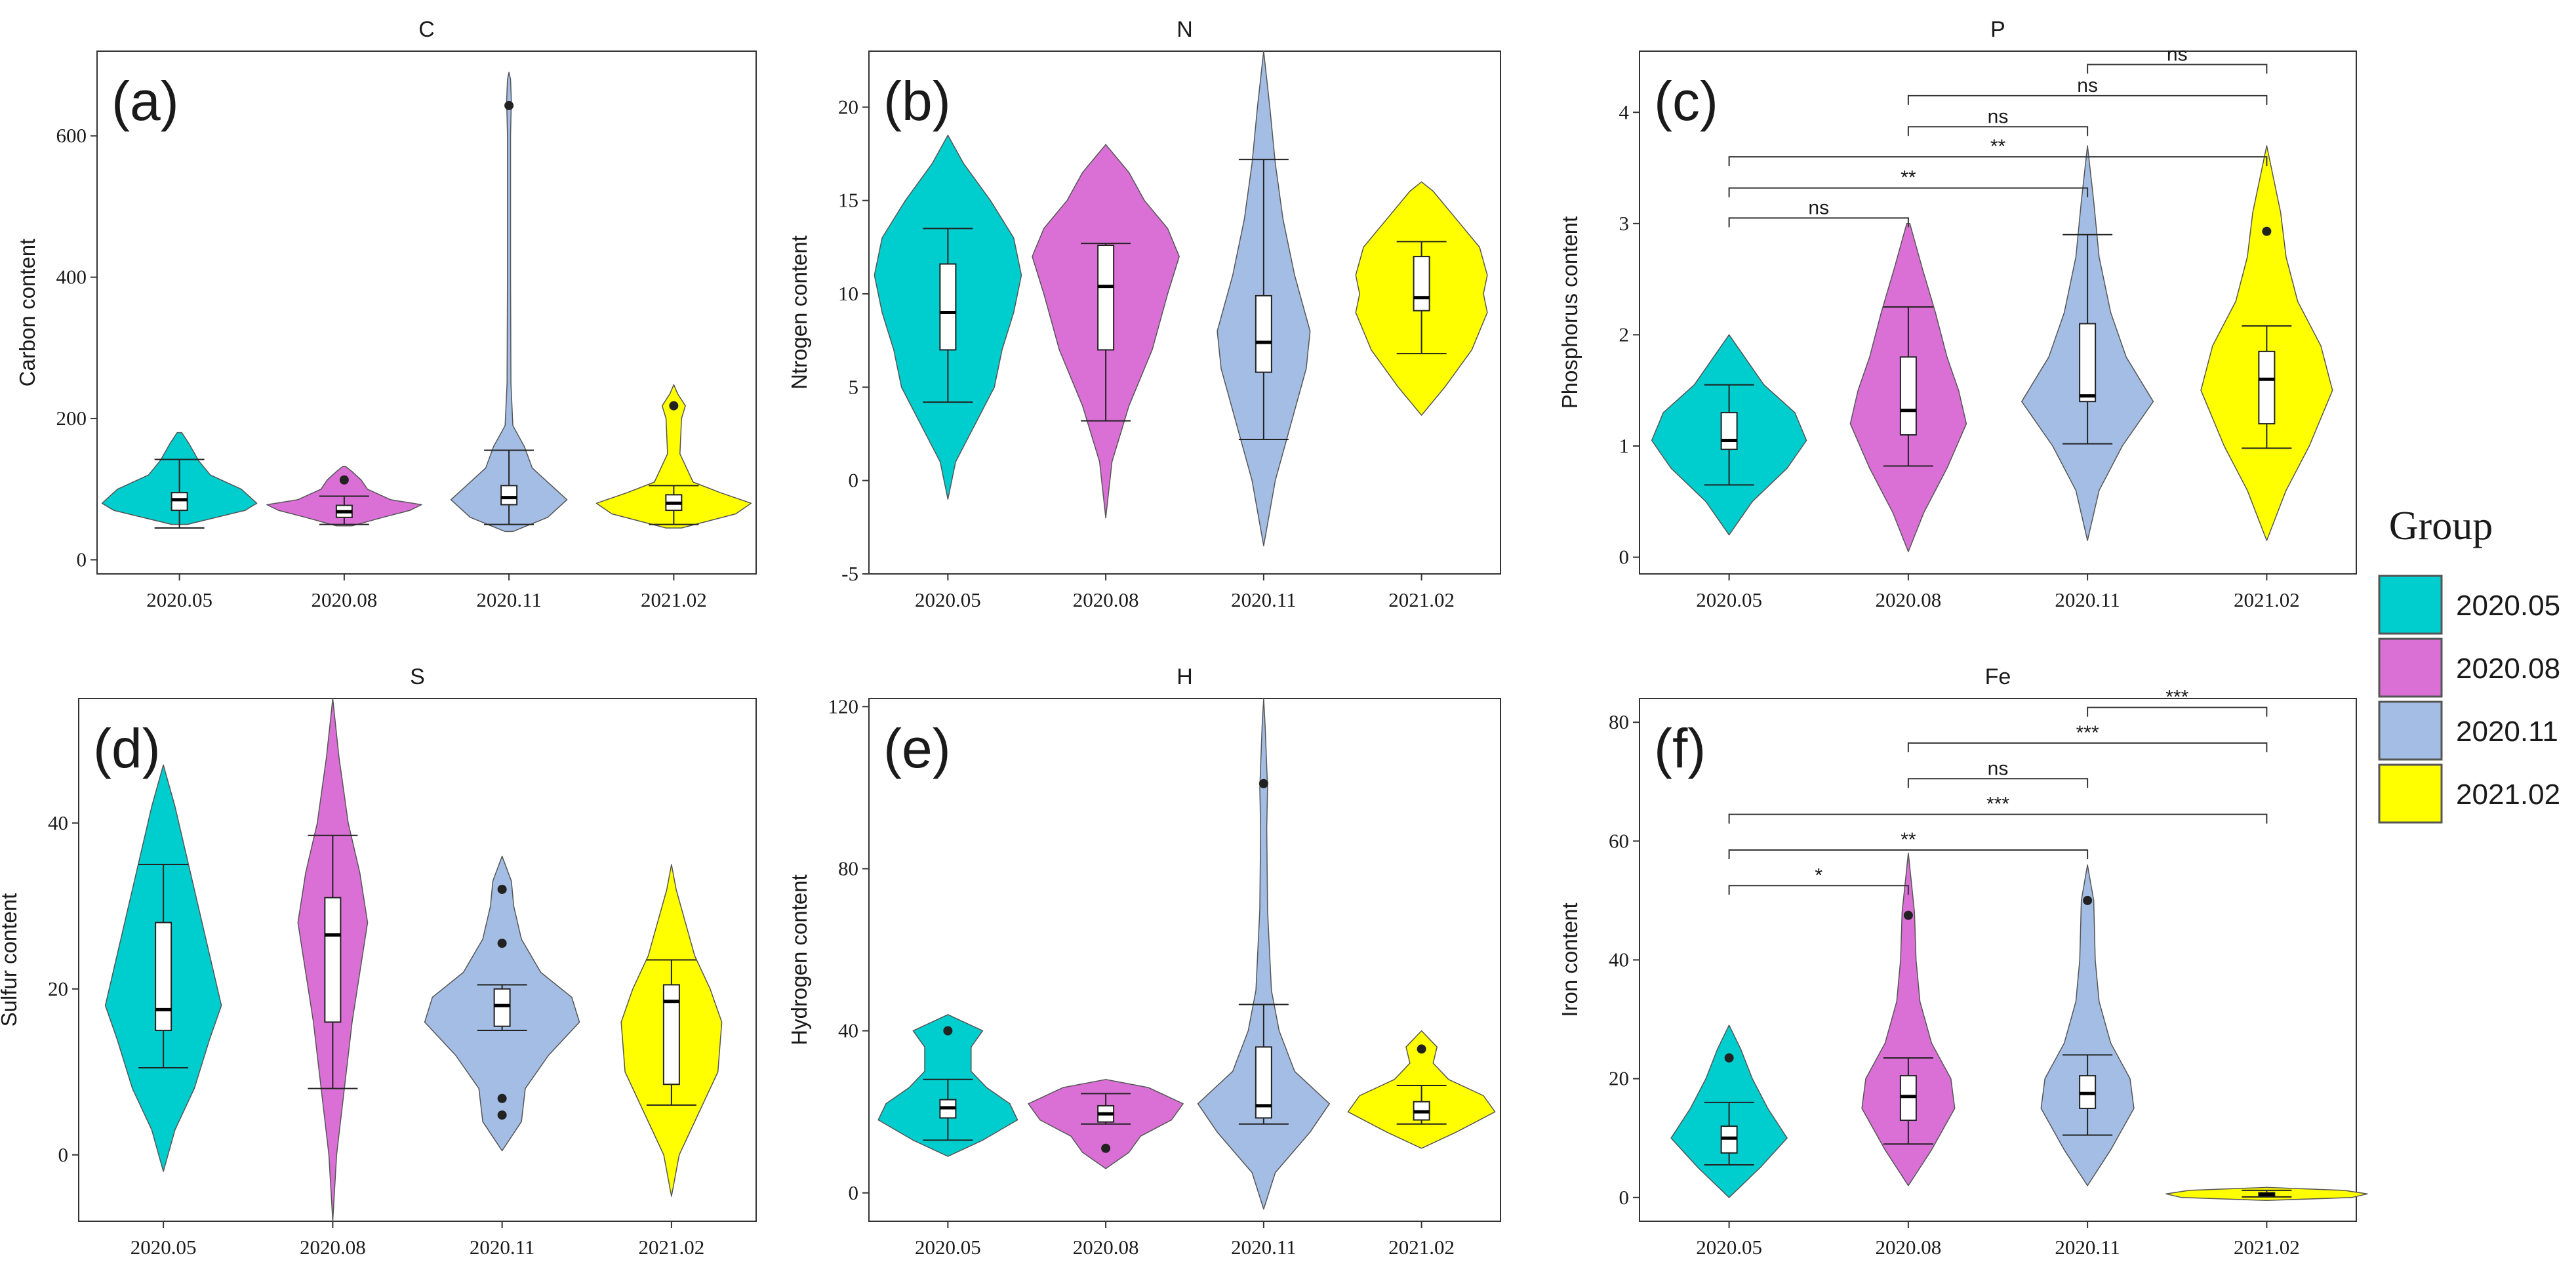 This screenshot has width=2576, height=1277. Describe the element at coordinates (2469, 664) in the screenshot. I see `legend: Group 2020.05 2020.08 2020.11 2021.02` at that location.